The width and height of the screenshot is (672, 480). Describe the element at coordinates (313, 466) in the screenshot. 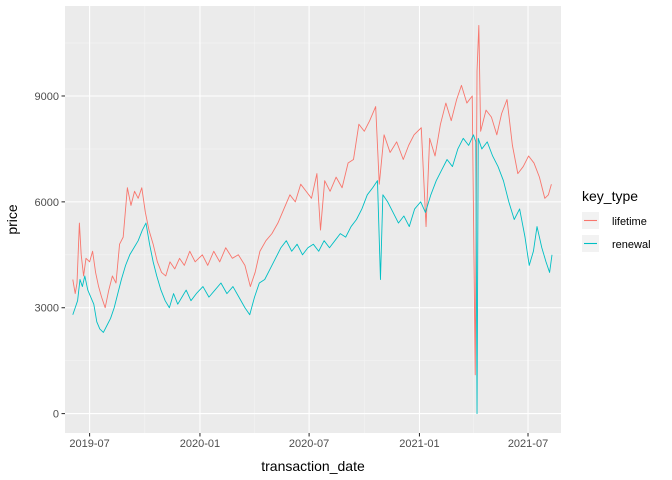

I see `x-axis-title: transaction_date` at that location.